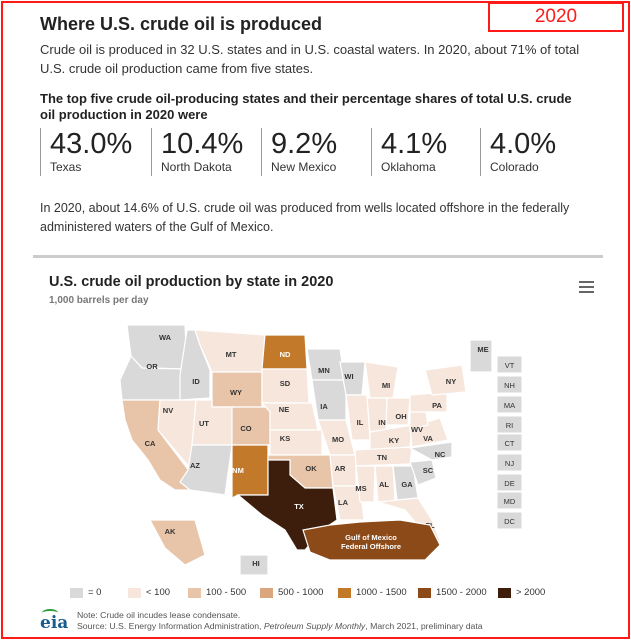 Image resolution: width=631 pixels, height=640 pixels. I want to click on region-label-mn: MN, so click(324, 370).